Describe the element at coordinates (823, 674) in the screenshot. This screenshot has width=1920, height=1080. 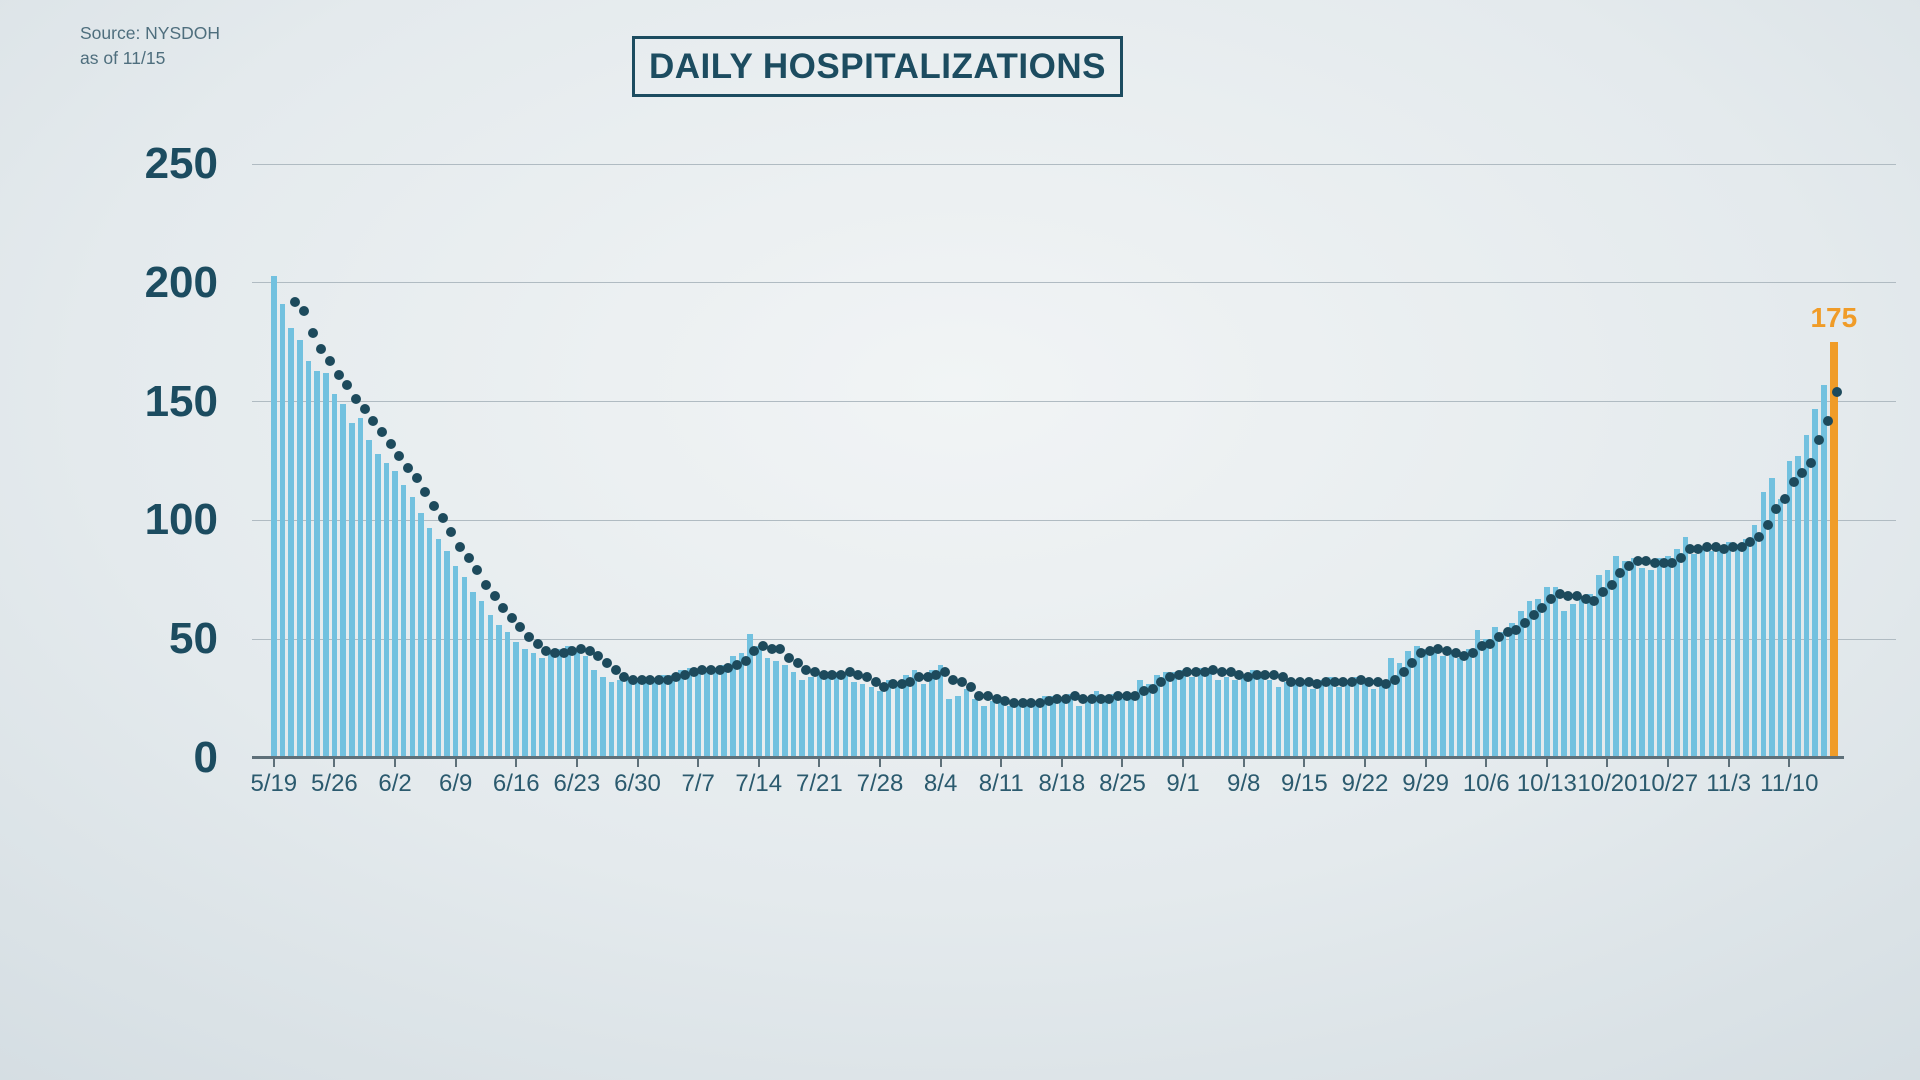
I see `avg-dot-7/21` at that location.